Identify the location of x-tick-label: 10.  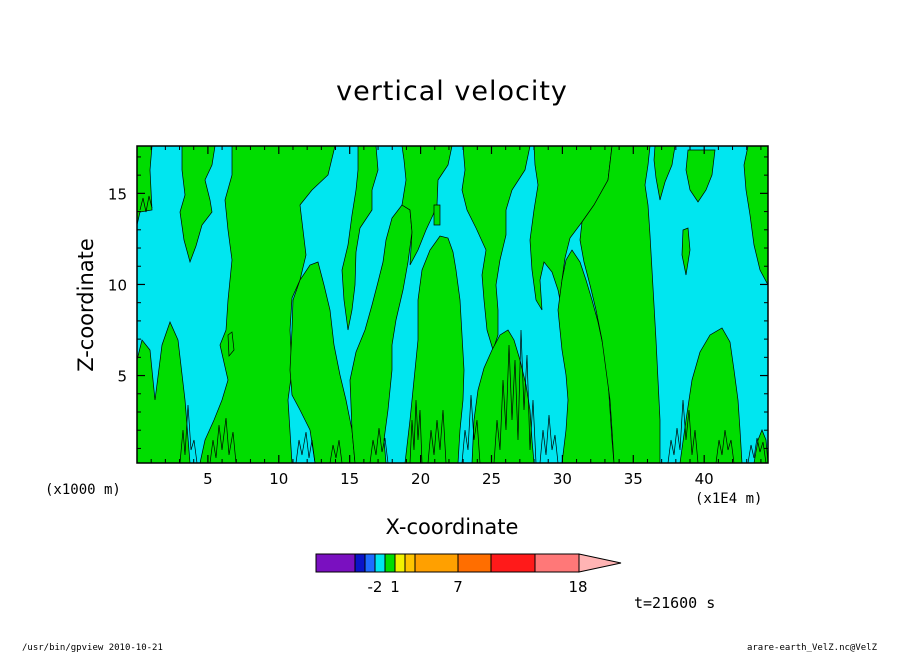
(278, 479).